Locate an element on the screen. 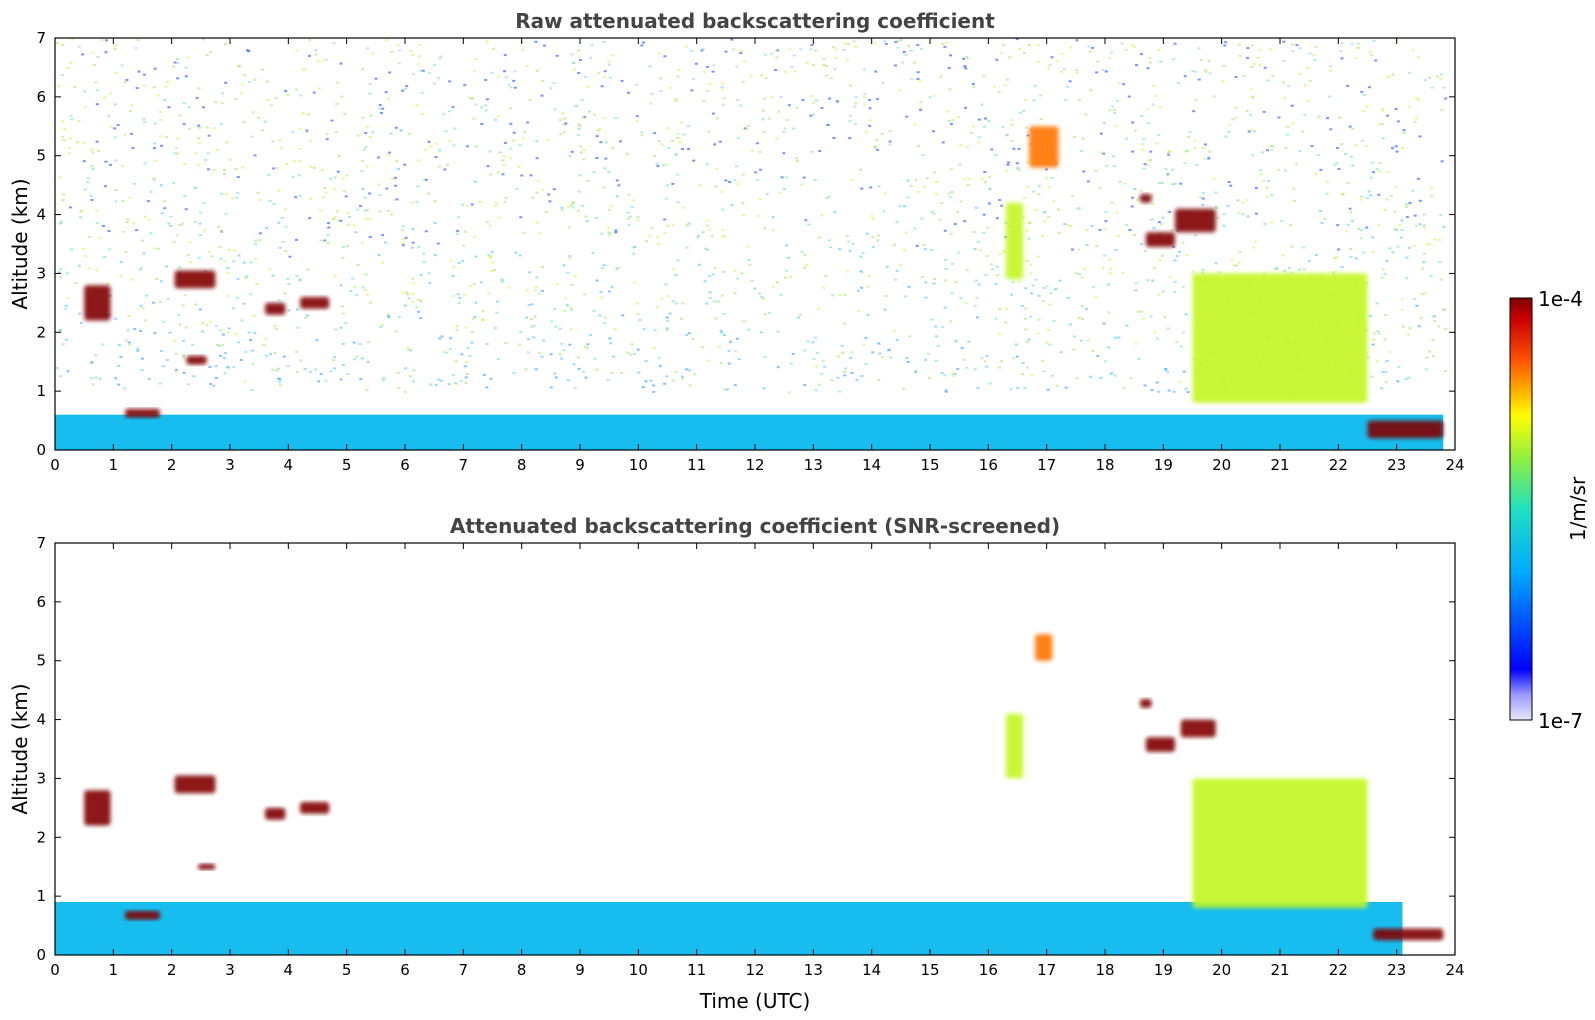 This screenshot has height=1020, width=1595. x-tick-label: 15 is located at coordinates (929, 465).